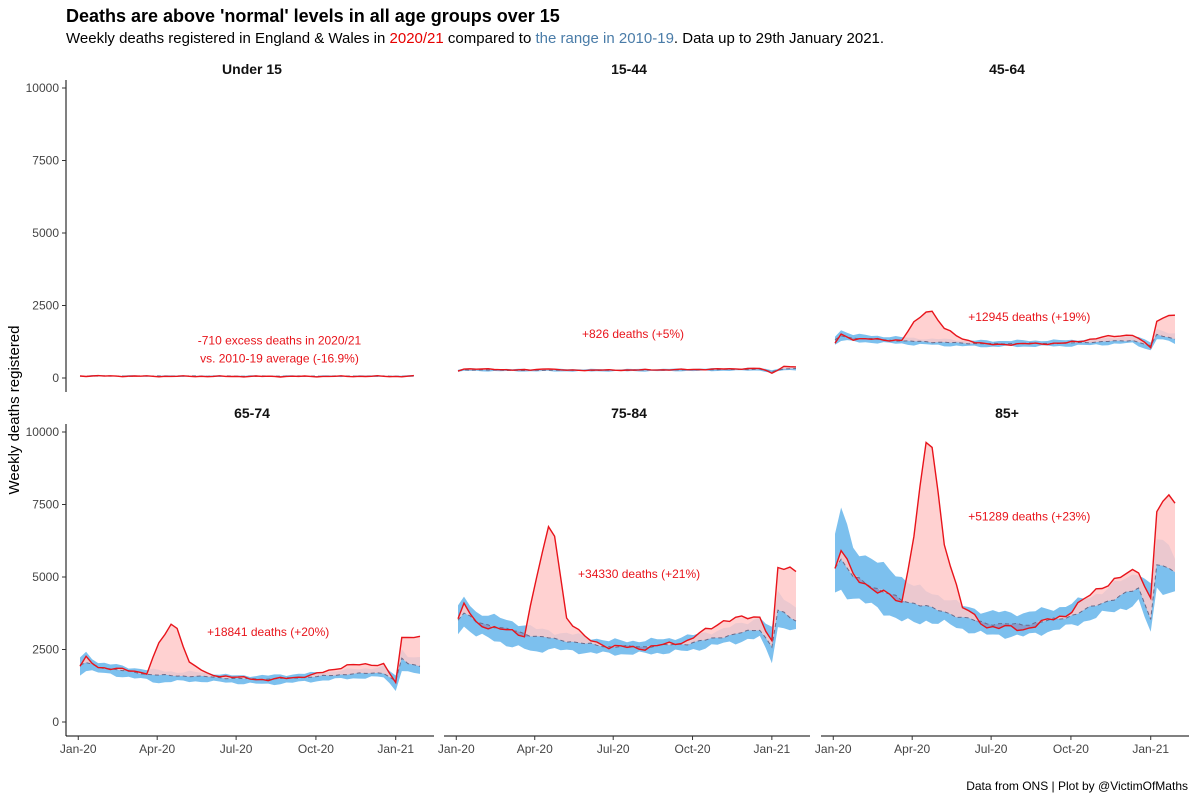 This screenshot has width=1200, height=800. Describe the element at coordinates (779, 38) in the screenshot. I see `subtitle-text-3: . Data up to 29th January 2021.` at that location.